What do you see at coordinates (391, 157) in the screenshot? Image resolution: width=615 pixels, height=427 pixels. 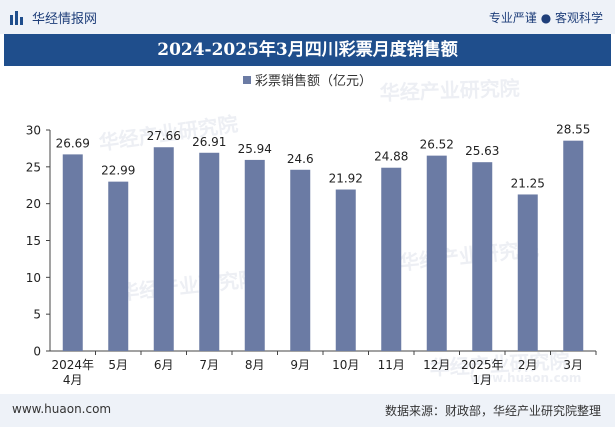 I see `value-label: 24.88` at bounding box center [391, 157].